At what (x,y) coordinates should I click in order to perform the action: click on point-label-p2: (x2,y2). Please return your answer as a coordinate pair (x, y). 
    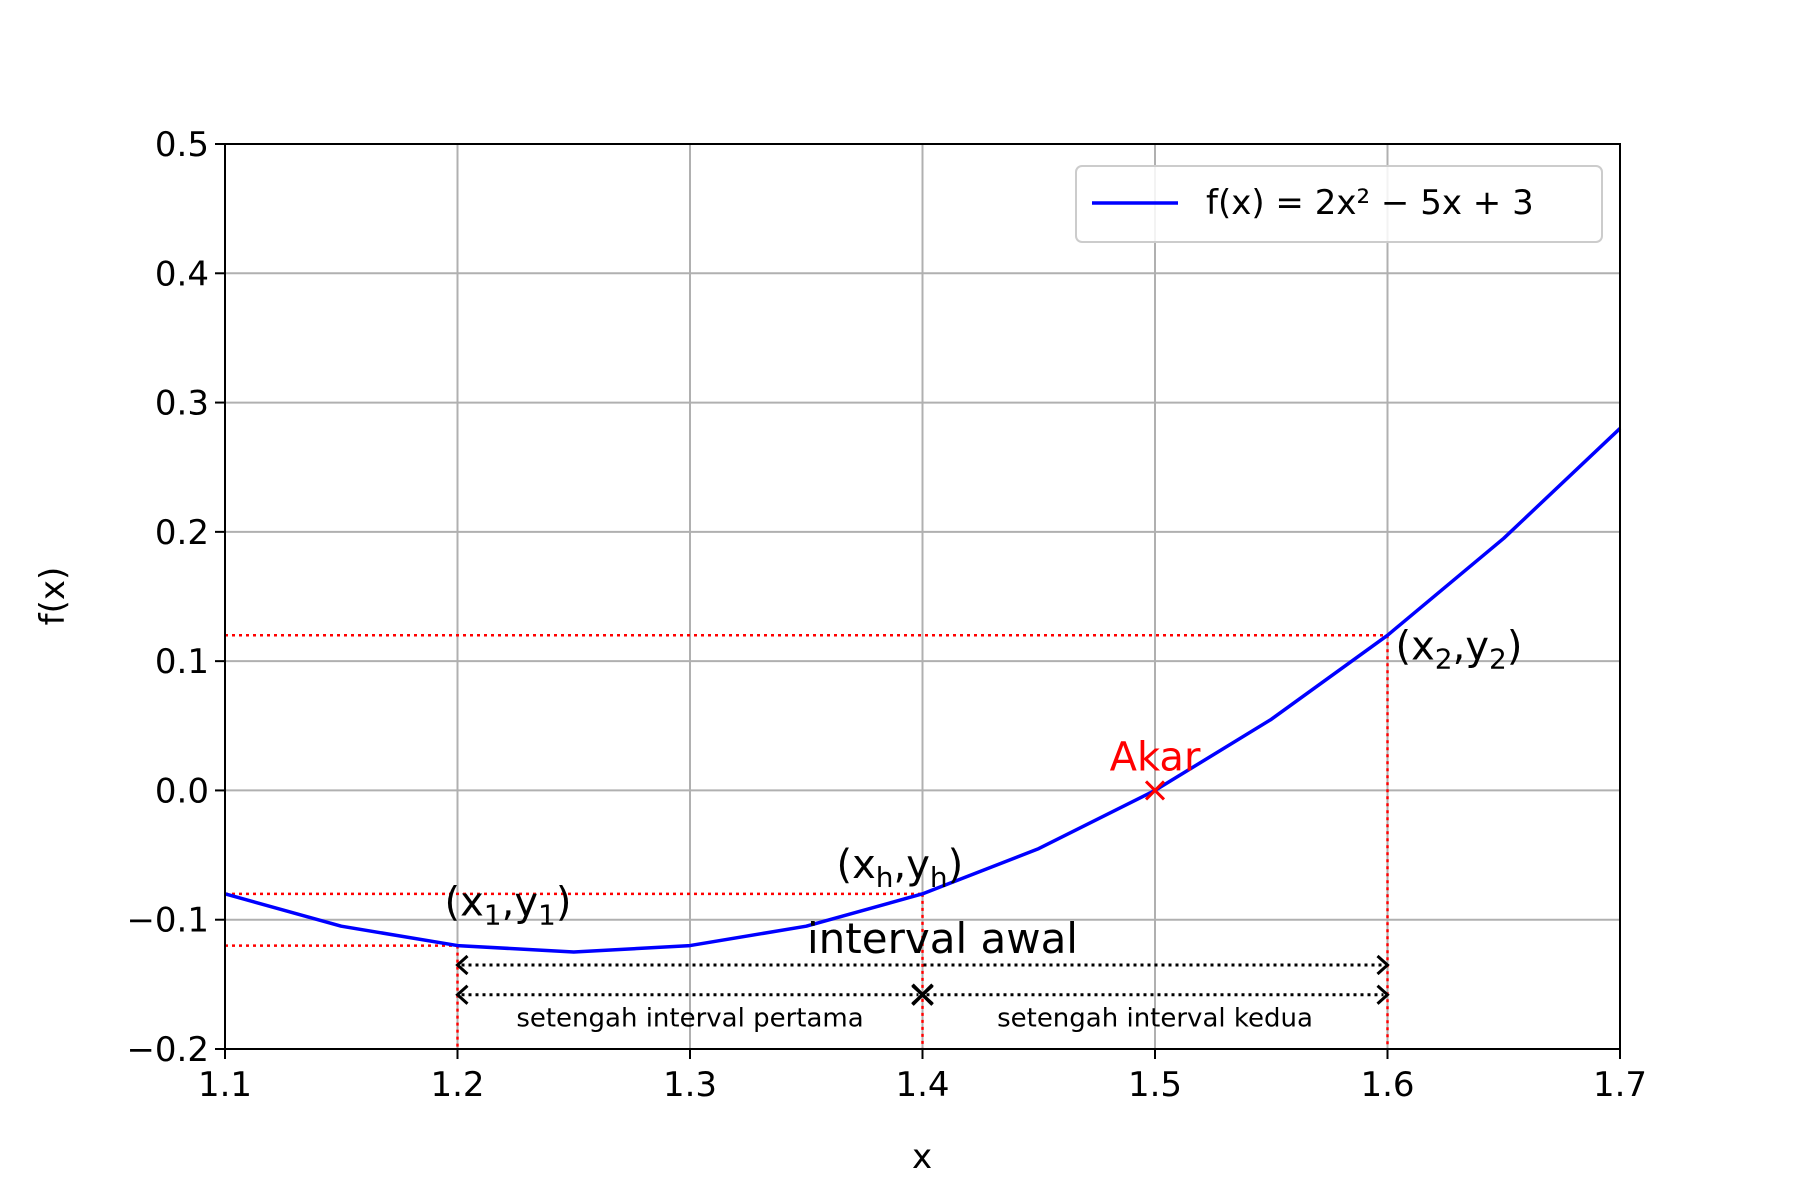
    Looking at the image, I should click on (1459, 649).